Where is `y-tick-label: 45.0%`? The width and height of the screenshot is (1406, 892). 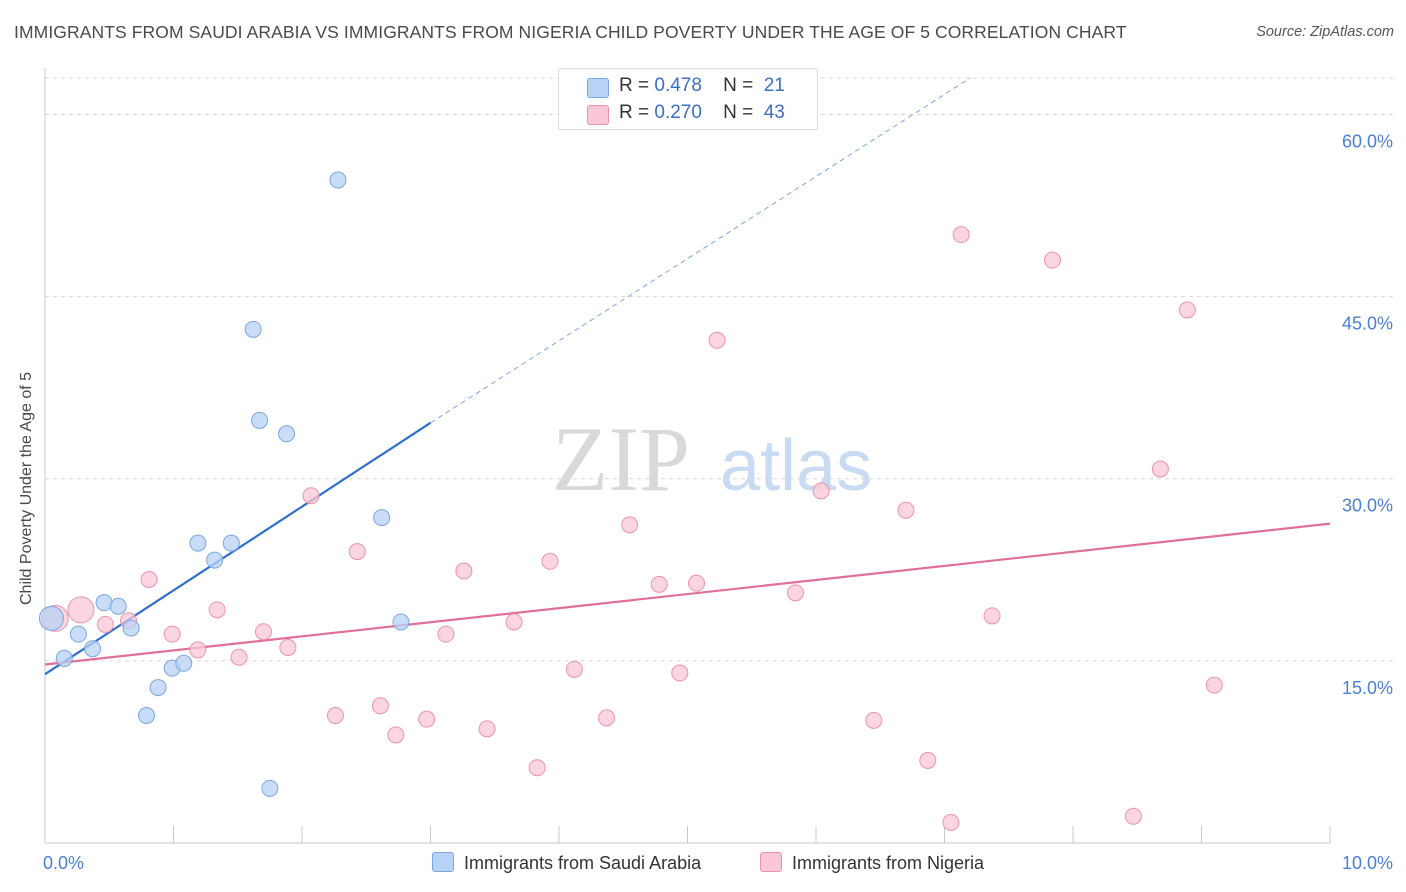
y-tick-label: 45.0% is located at coordinates (1367, 324).